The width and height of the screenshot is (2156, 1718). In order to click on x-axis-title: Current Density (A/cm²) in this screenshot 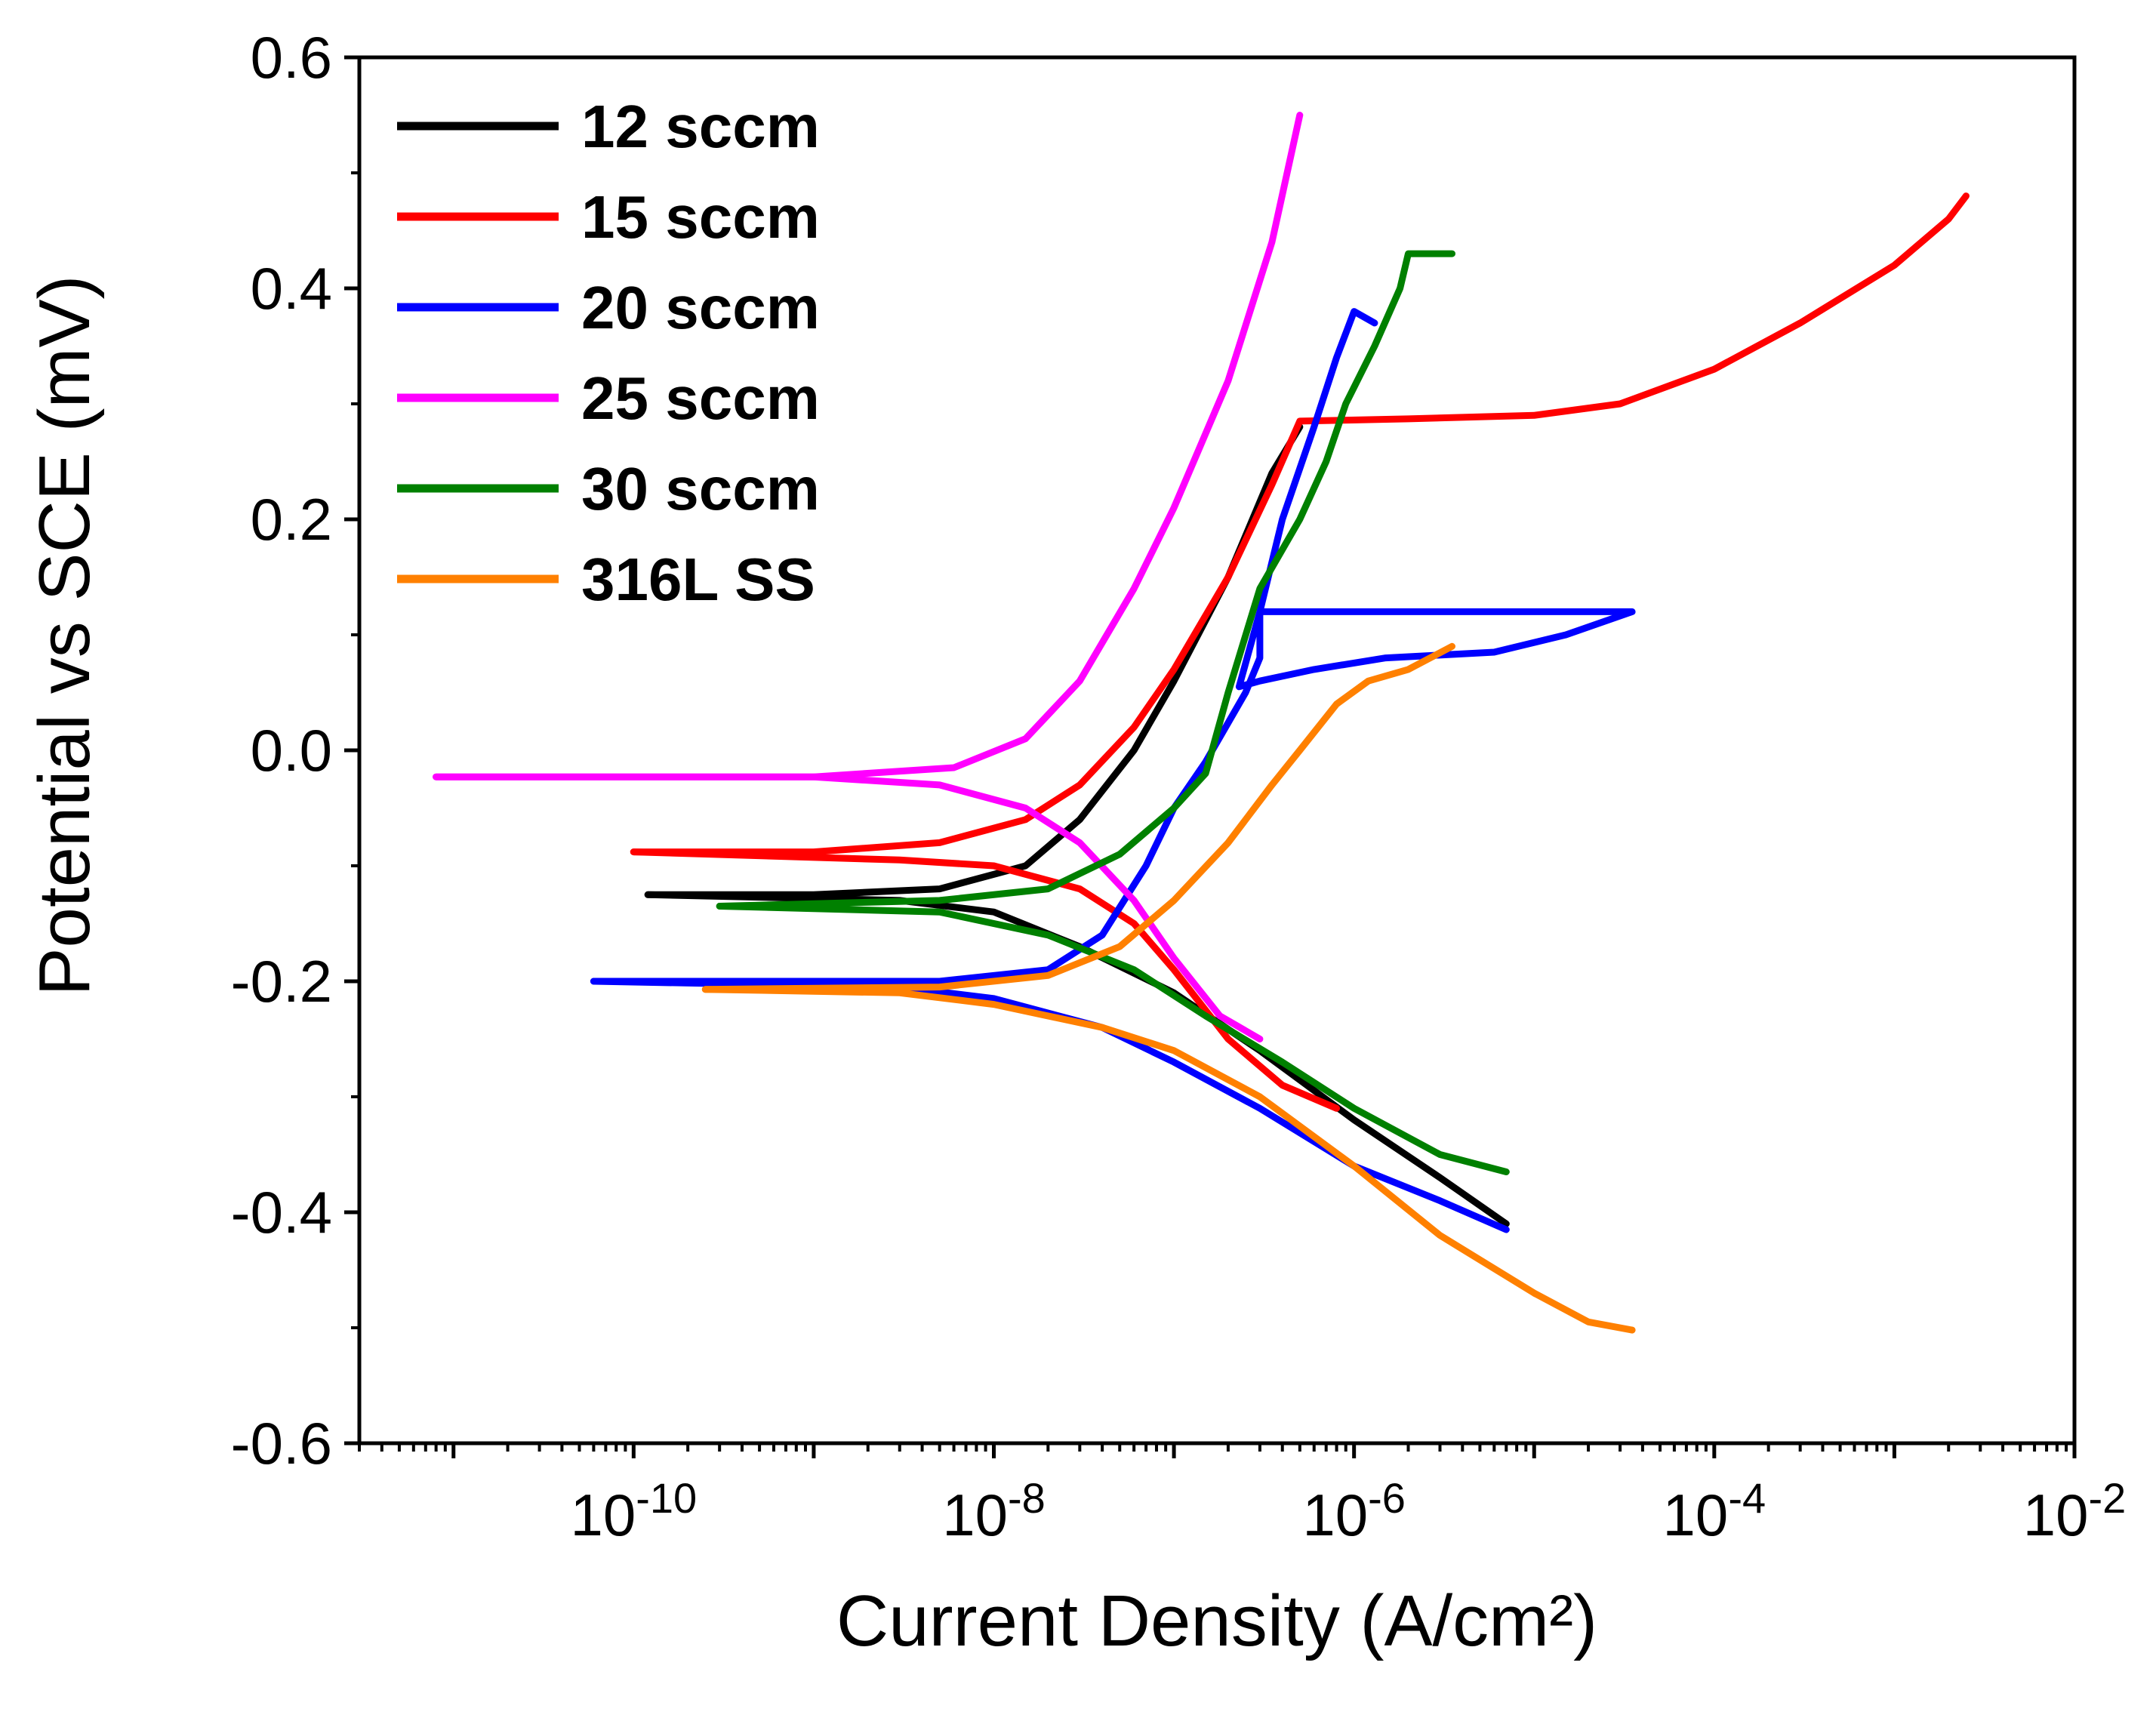, I will do `click(1216, 1621)`.